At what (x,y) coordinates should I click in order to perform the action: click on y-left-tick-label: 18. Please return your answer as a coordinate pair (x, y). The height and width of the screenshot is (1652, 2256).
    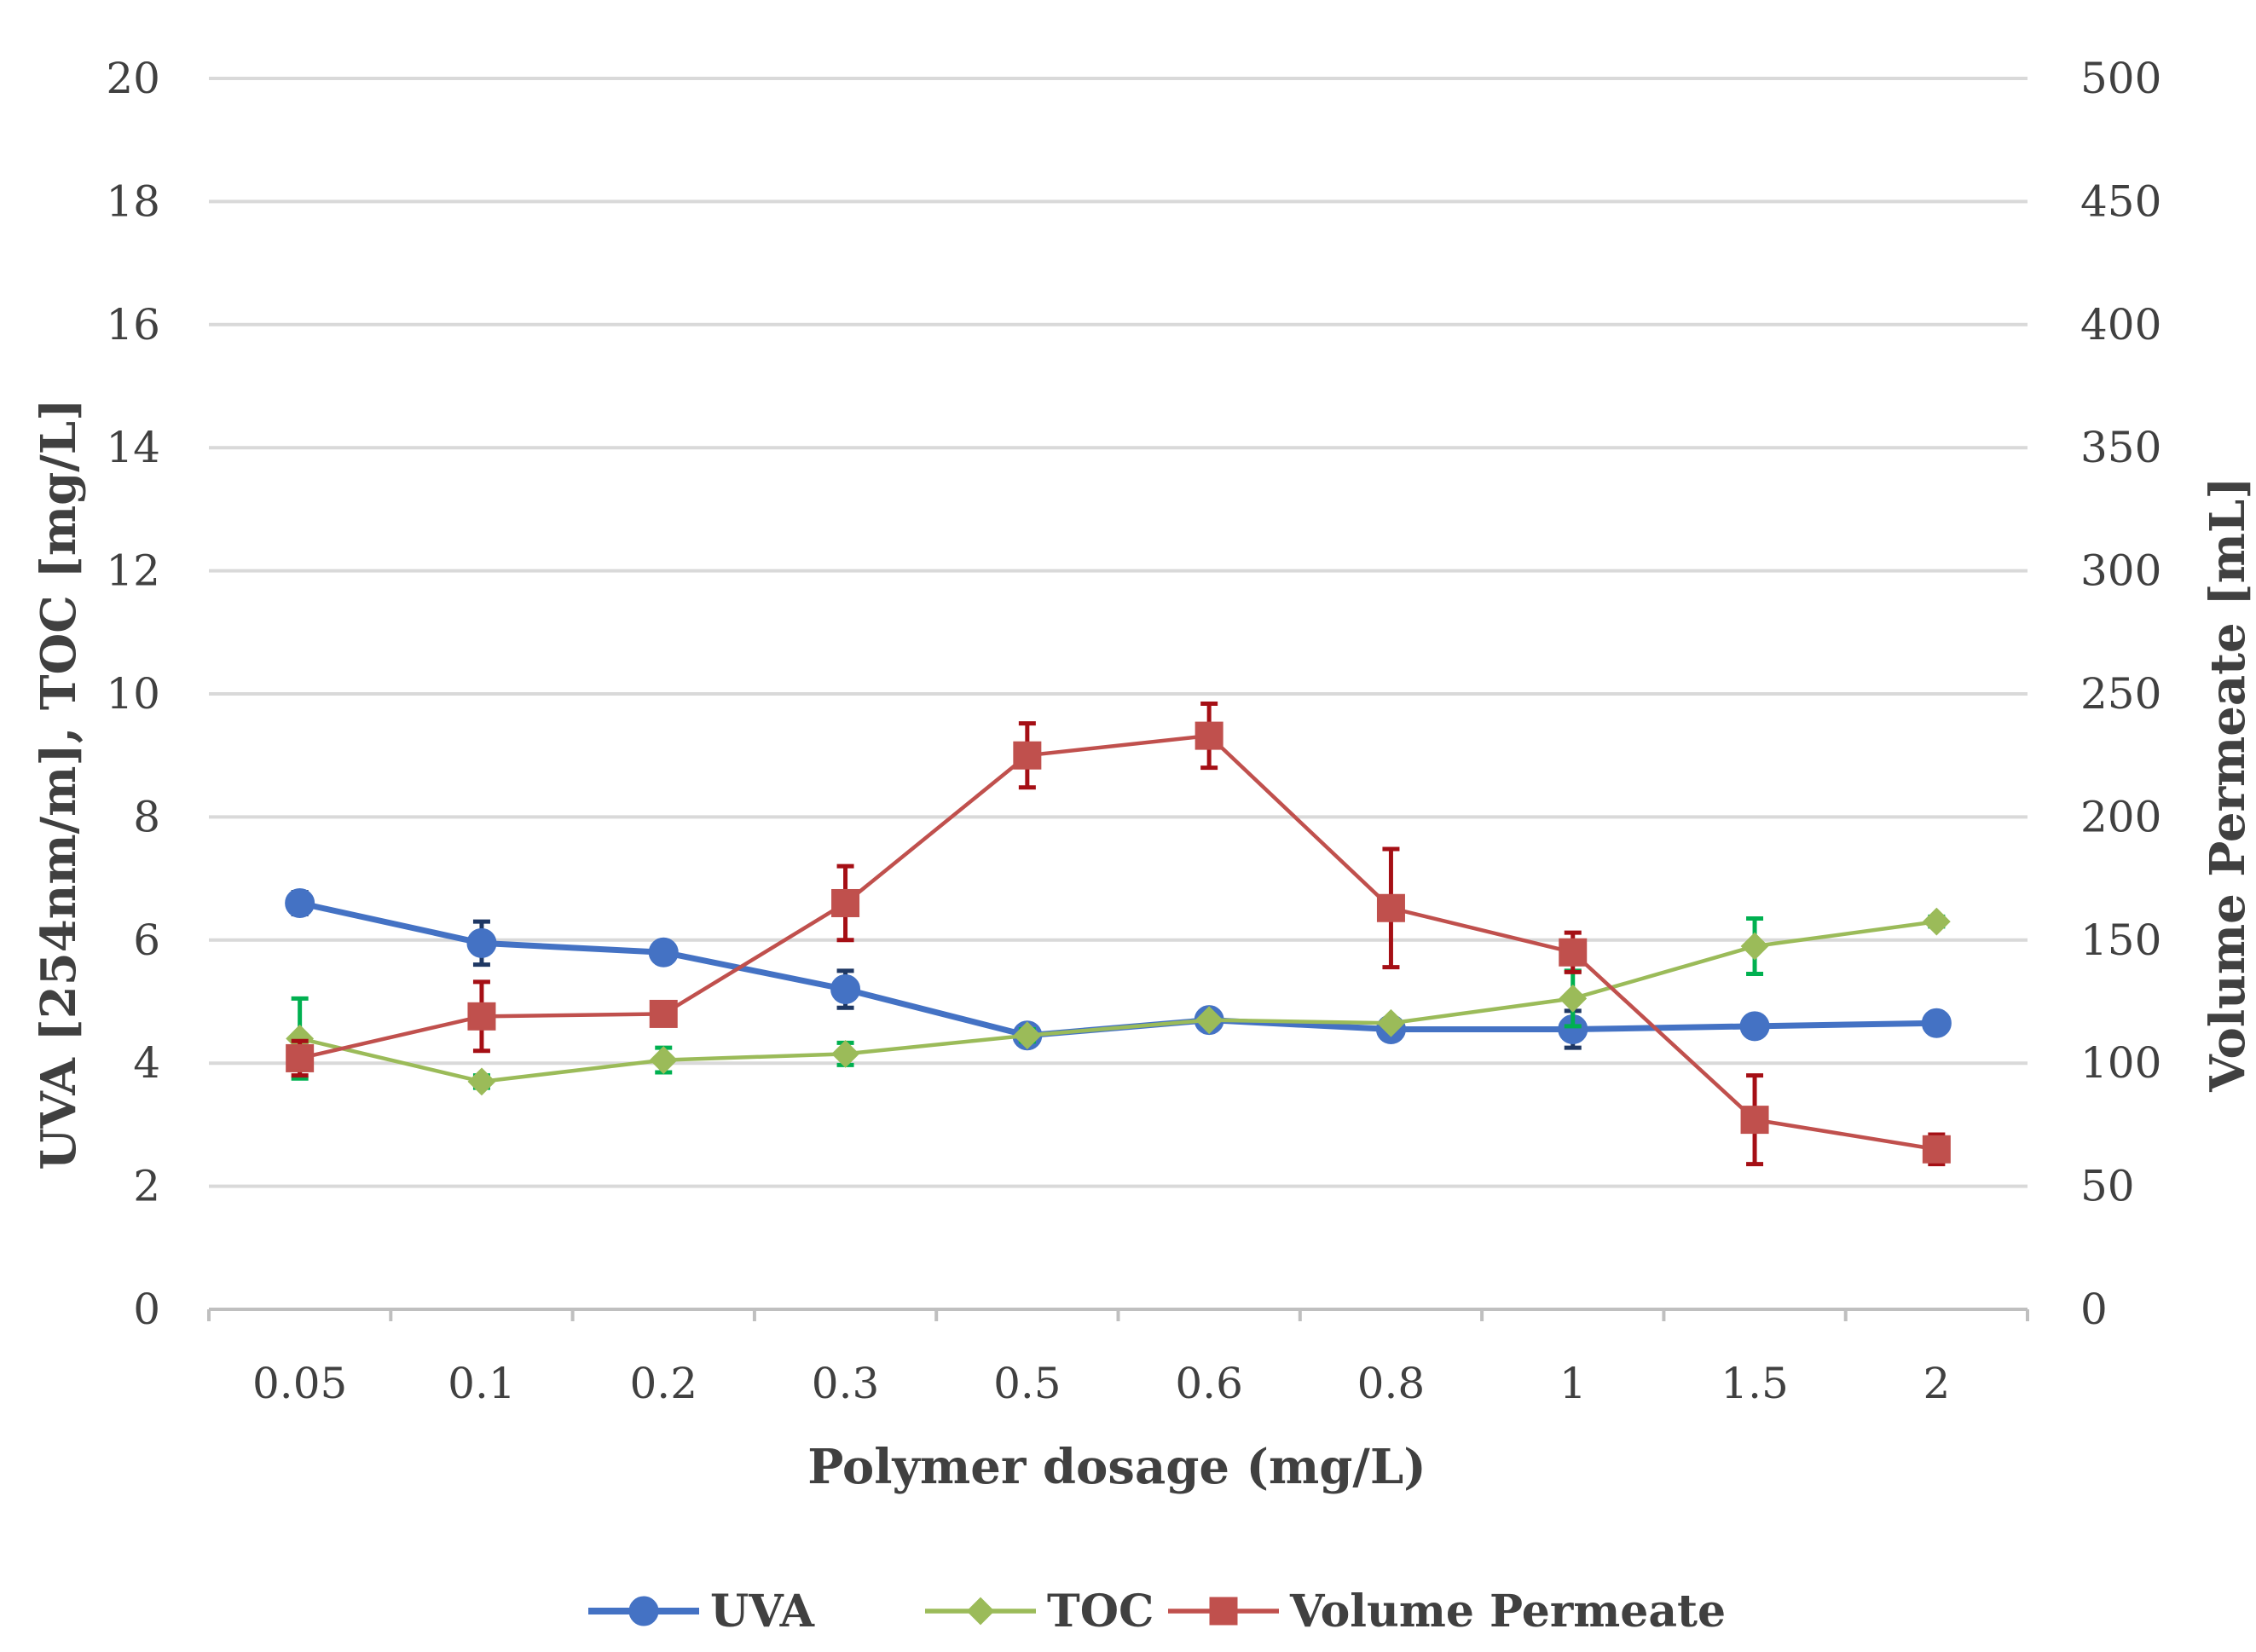
    Looking at the image, I should click on (133, 201).